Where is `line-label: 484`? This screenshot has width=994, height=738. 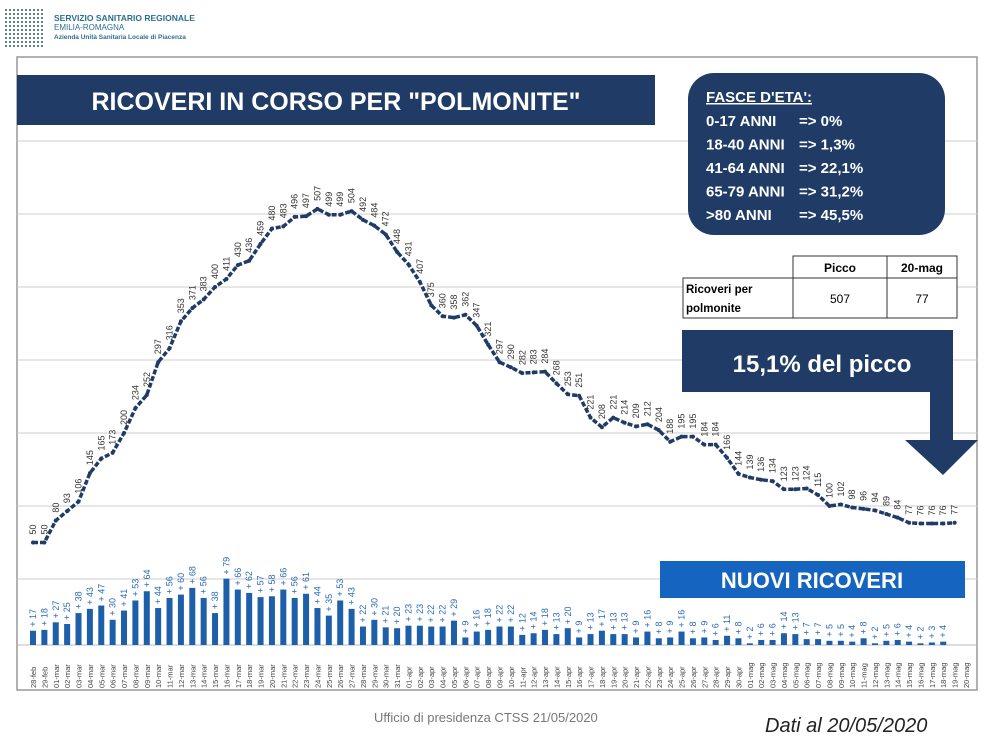 line-label: 484 is located at coordinates (374, 210).